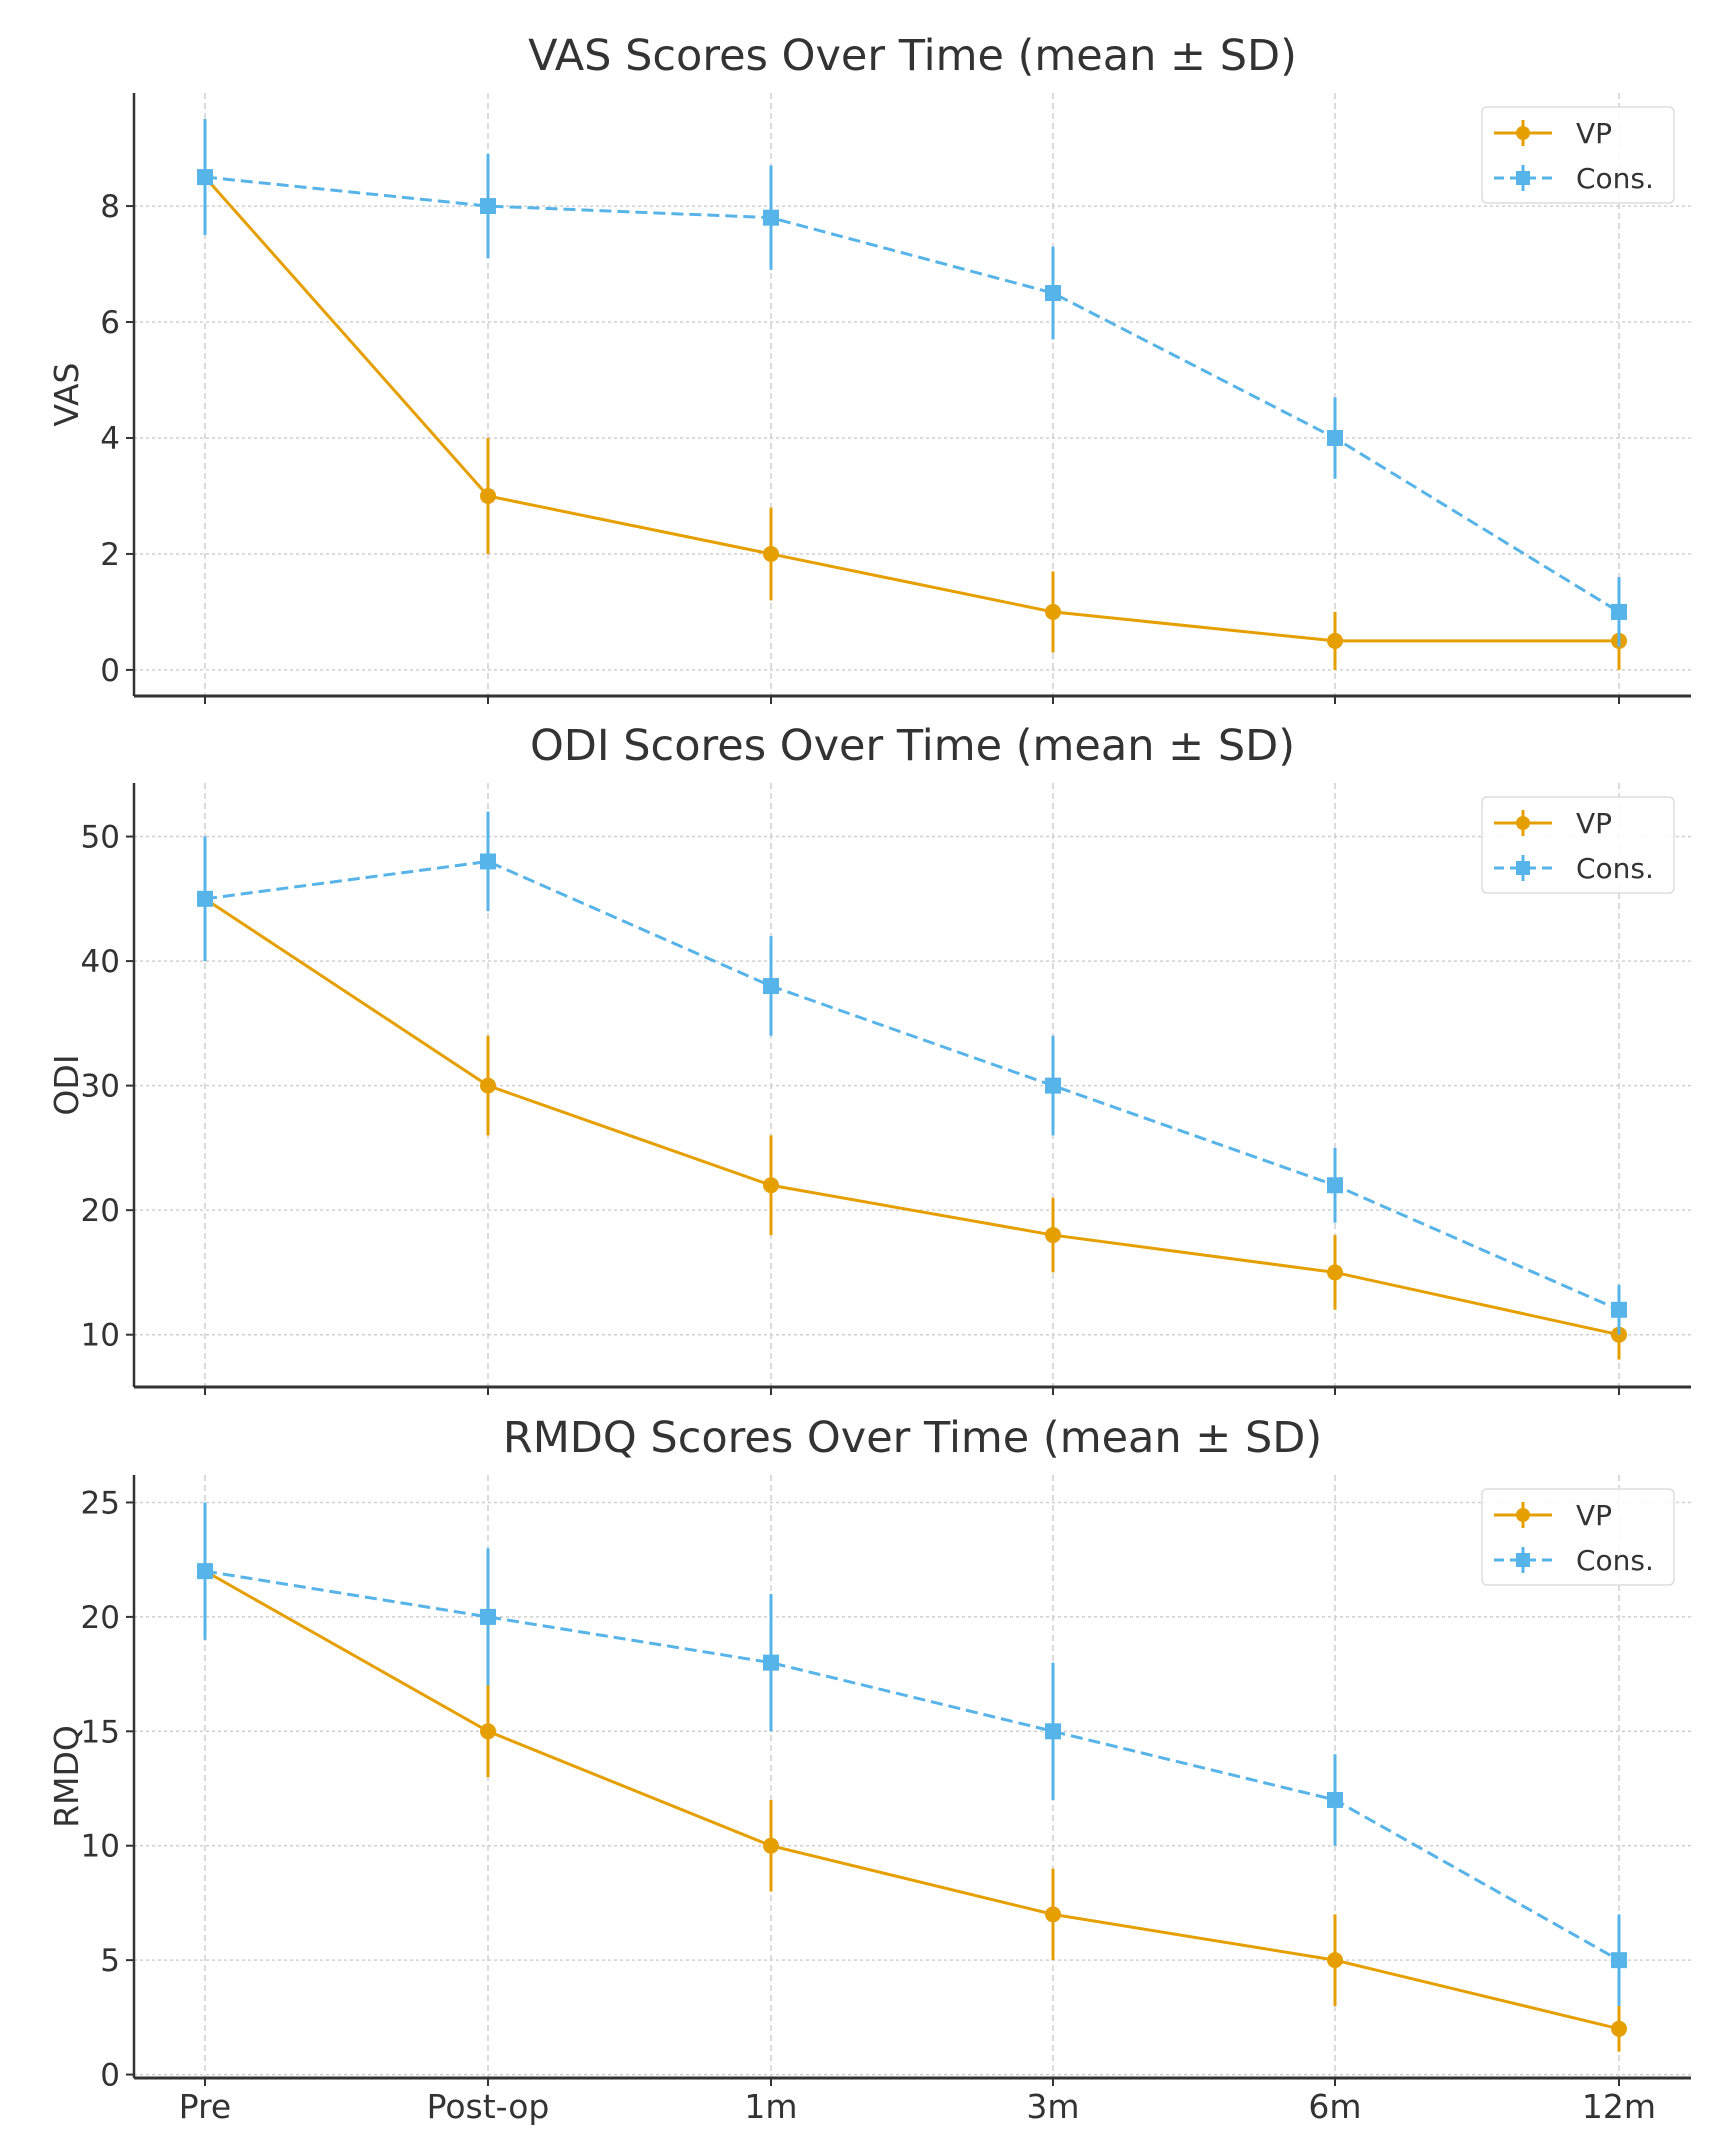 Image resolution: width=1712 pixels, height=2141 pixels. Describe the element at coordinates (100, 962) in the screenshot. I see `y-tick-label: 40` at that location.